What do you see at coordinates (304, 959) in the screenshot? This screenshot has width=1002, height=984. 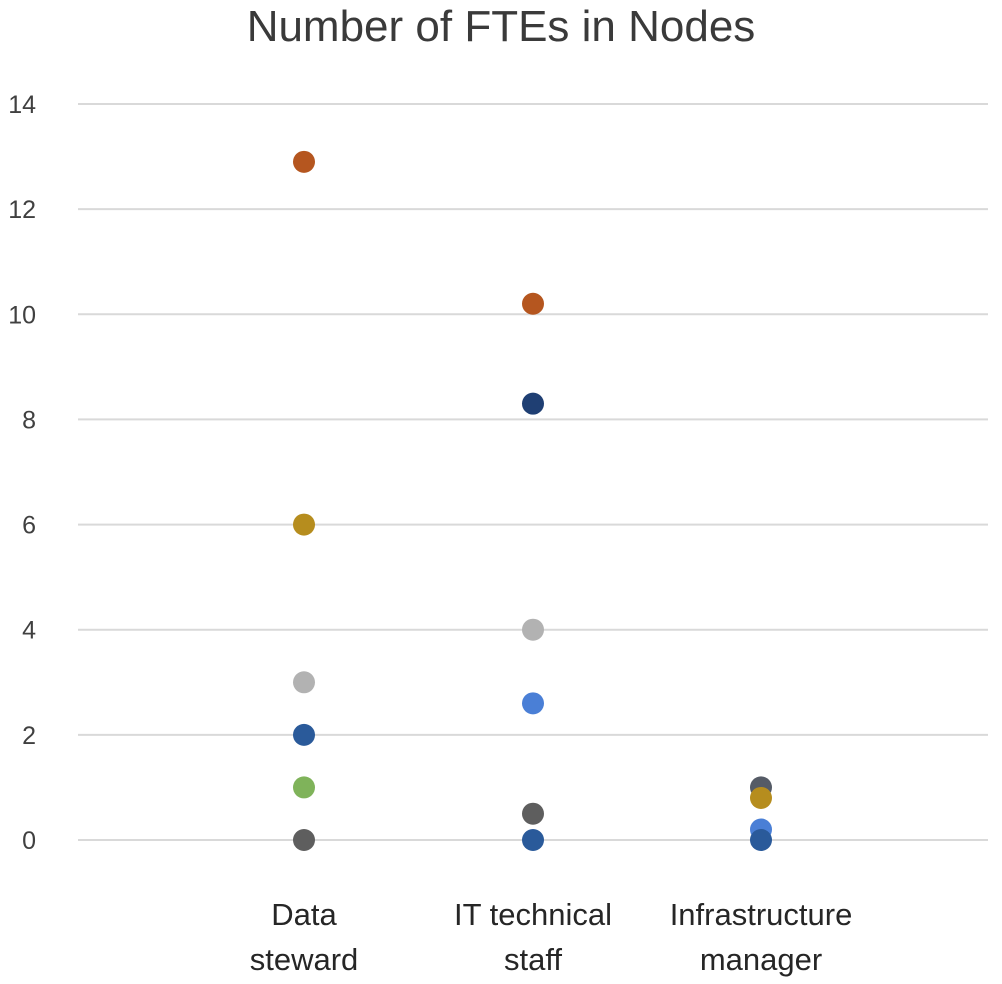 I see `x-category-label: steward` at bounding box center [304, 959].